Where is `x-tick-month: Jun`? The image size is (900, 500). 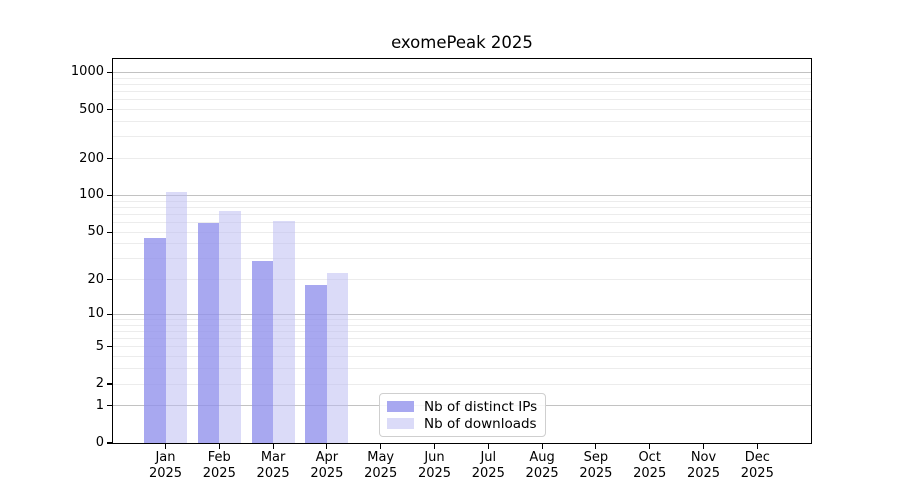 x-tick-month: Jun is located at coordinates (434, 457).